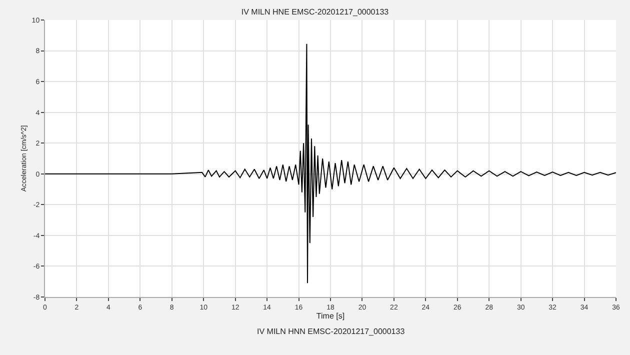  I want to click on chart-title: IV MILN HNE EMSC-20201217_0000133, so click(315, 11).